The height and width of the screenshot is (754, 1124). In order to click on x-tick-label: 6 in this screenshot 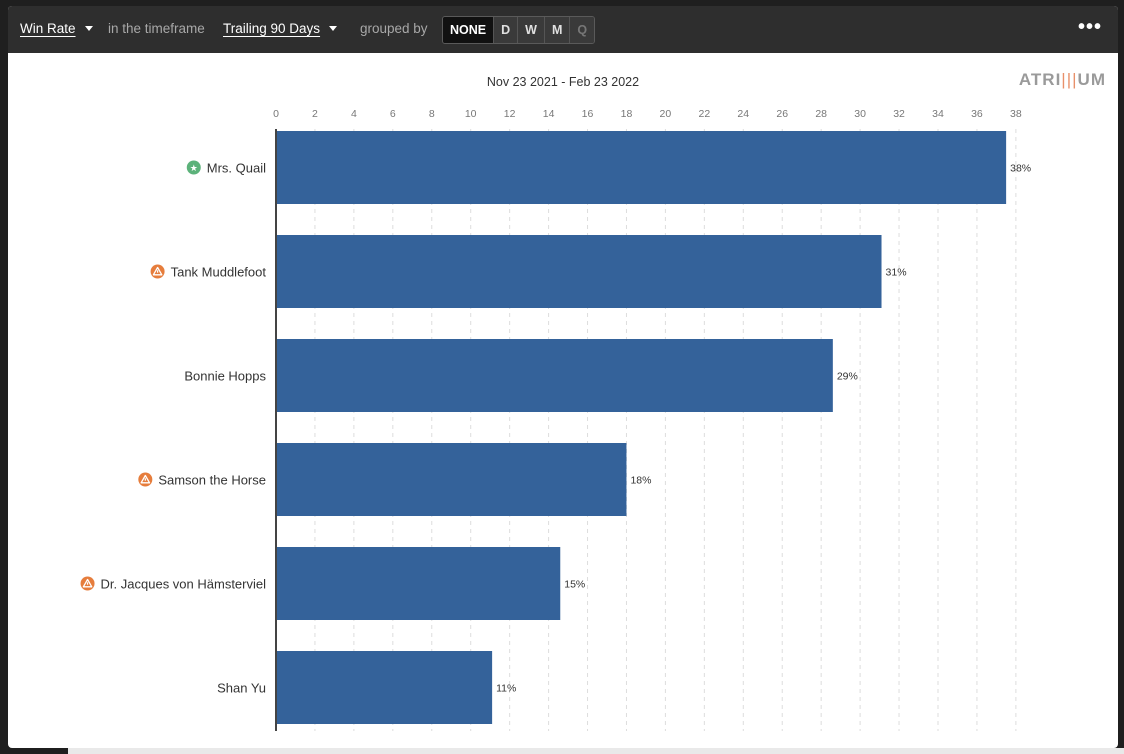, I will do `click(393, 114)`.